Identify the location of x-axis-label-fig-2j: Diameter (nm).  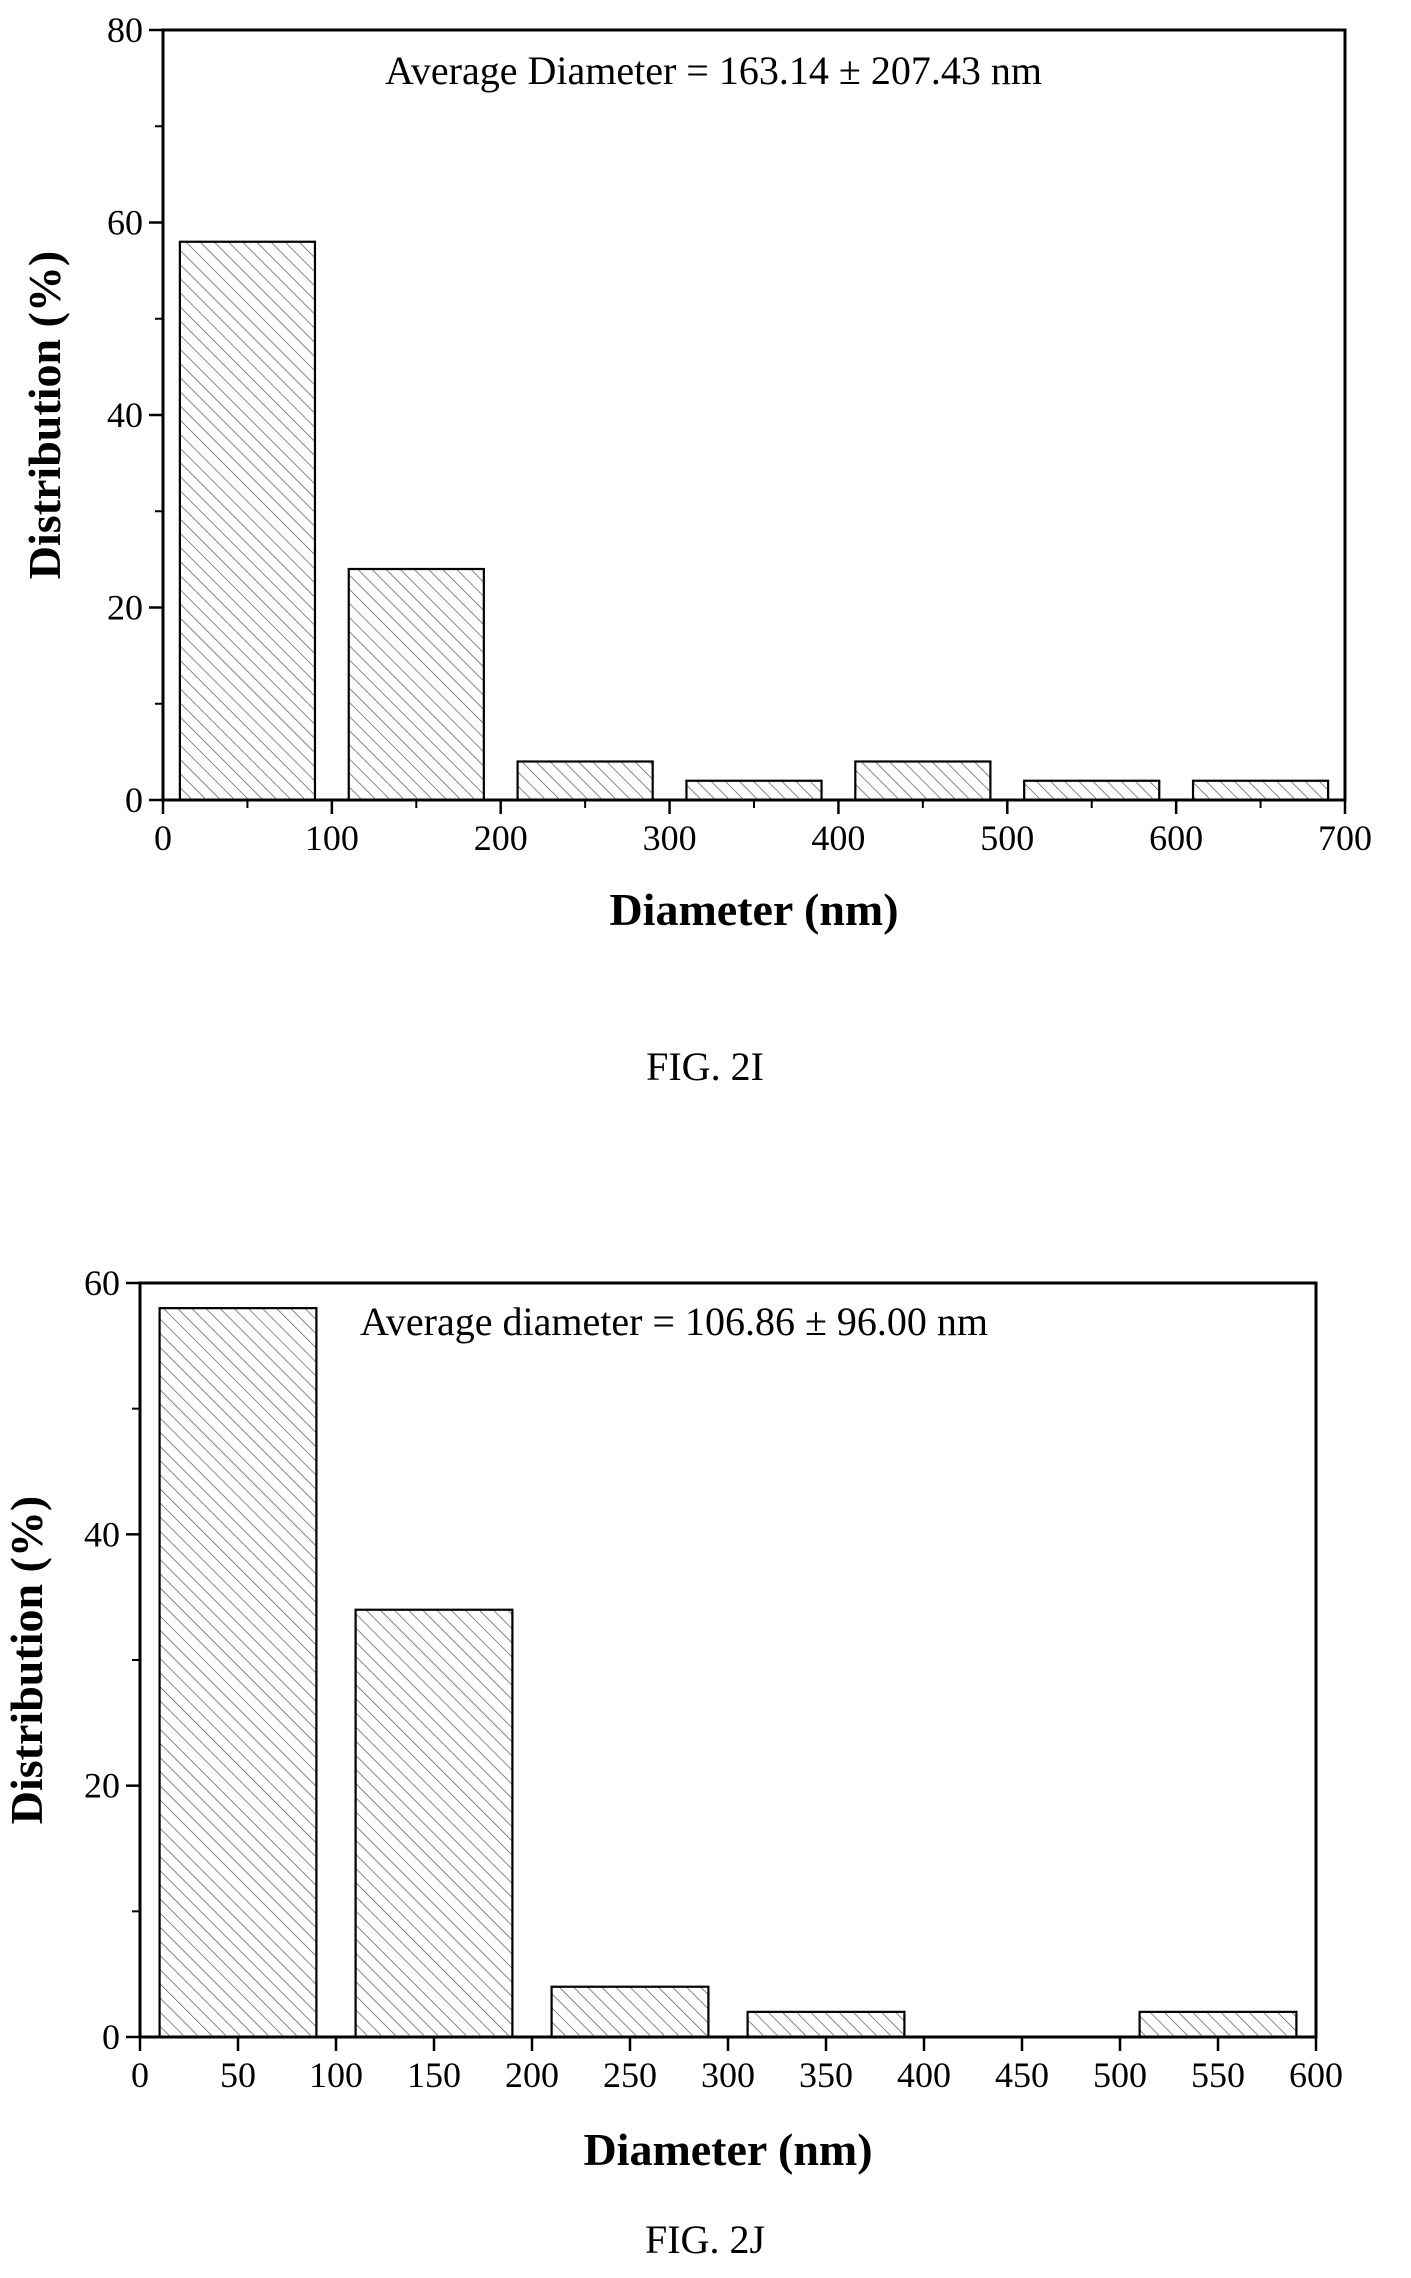
(727, 2149).